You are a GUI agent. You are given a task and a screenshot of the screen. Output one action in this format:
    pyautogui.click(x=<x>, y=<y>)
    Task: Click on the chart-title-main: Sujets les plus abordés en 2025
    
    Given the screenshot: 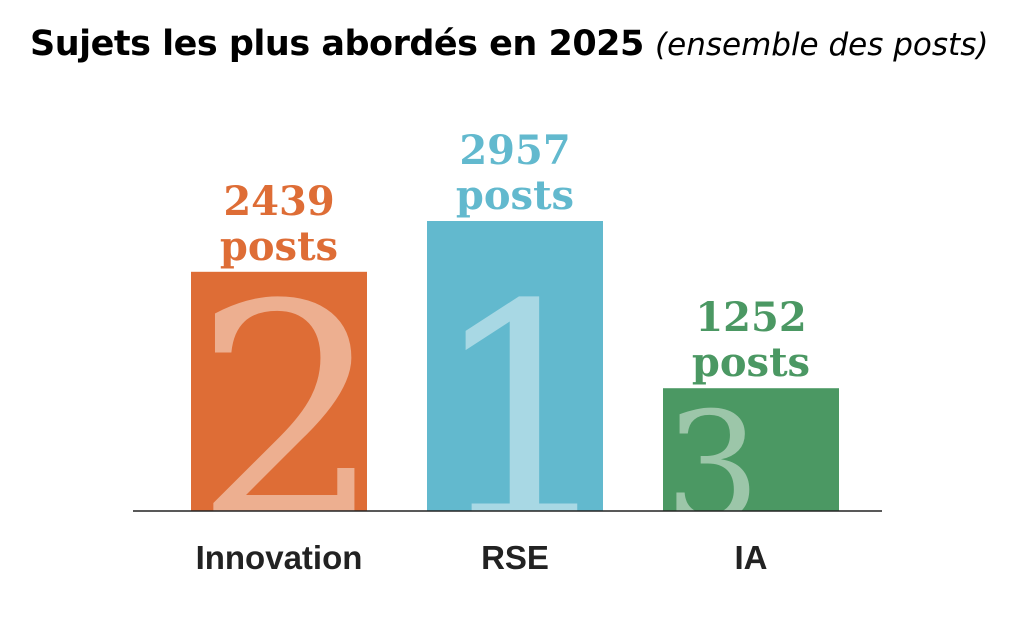 What is the action you would take?
    pyautogui.click(x=337, y=44)
    